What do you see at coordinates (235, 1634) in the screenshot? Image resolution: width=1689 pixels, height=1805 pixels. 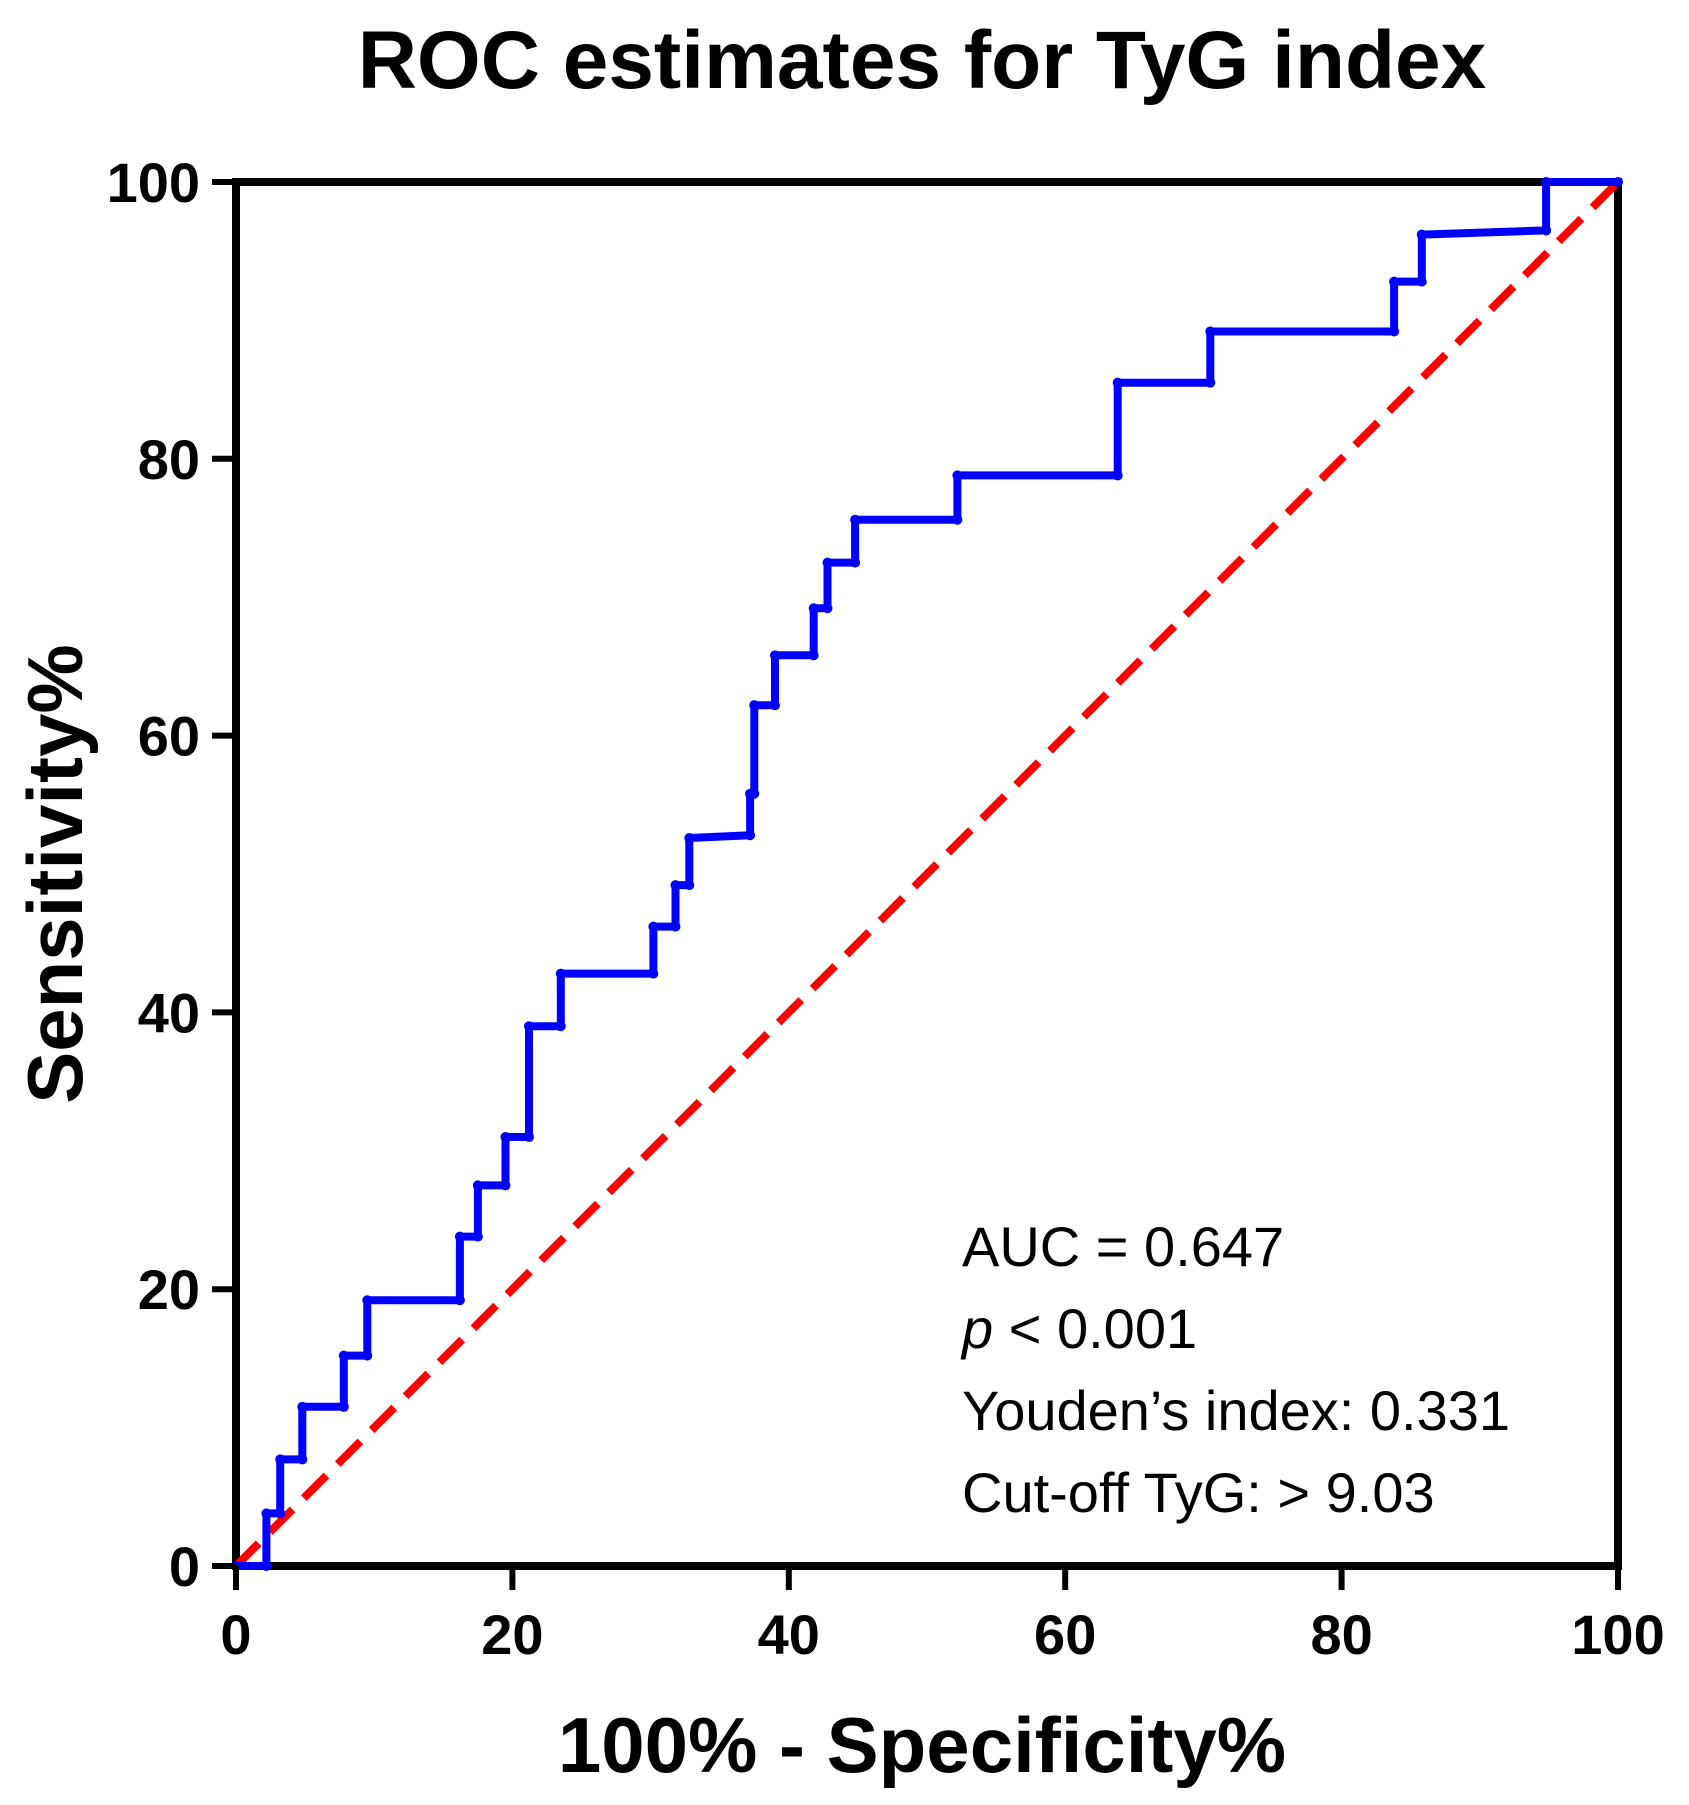 I see `x-tick-label: 0` at bounding box center [235, 1634].